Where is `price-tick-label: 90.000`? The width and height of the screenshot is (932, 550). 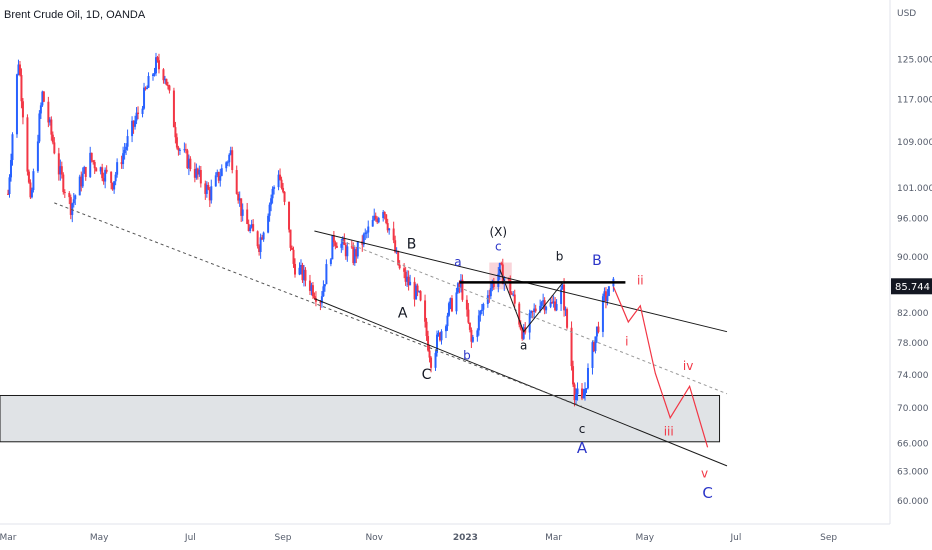 price-tick-label: 90.000 is located at coordinates (913, 258).